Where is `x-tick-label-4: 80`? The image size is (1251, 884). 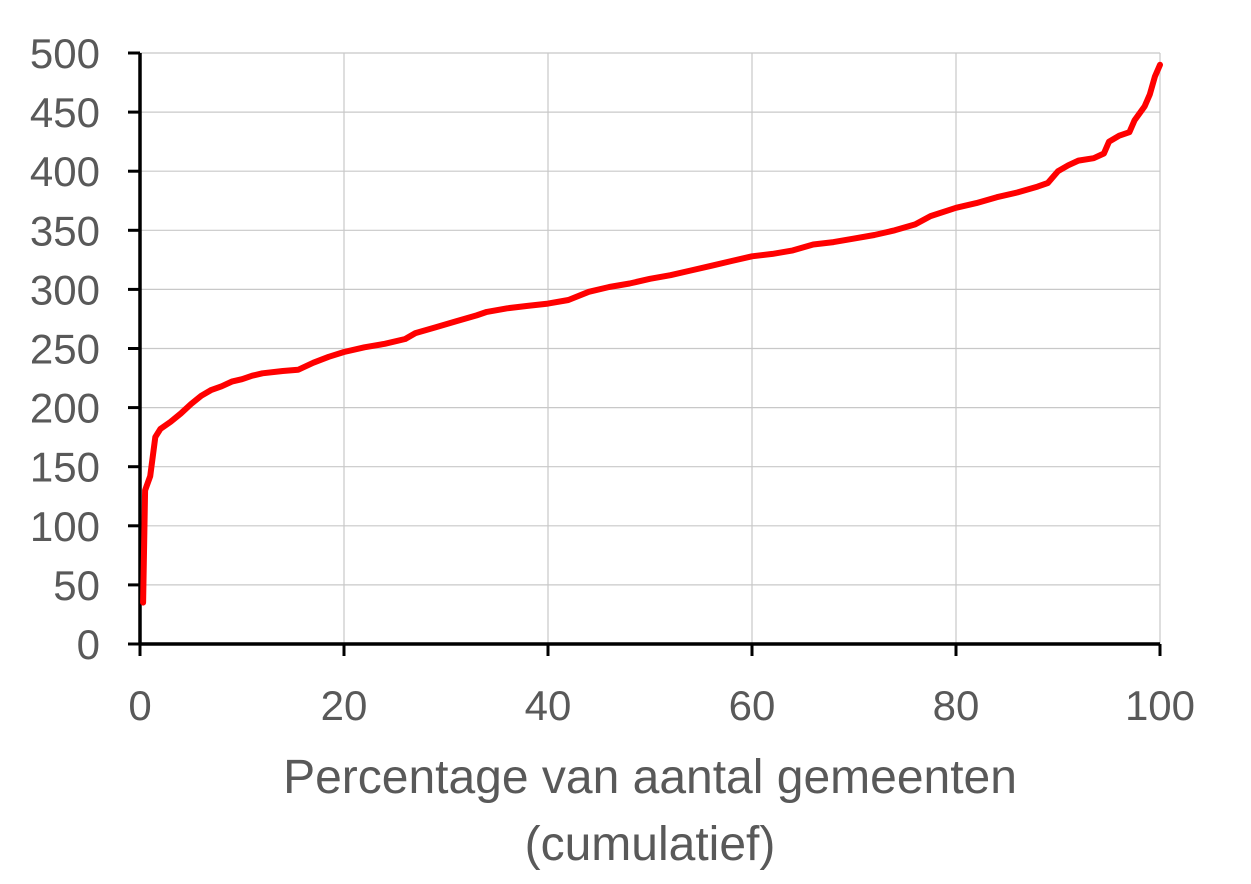
x-tick-label-4: 80 is located at coordinates (956, 705).